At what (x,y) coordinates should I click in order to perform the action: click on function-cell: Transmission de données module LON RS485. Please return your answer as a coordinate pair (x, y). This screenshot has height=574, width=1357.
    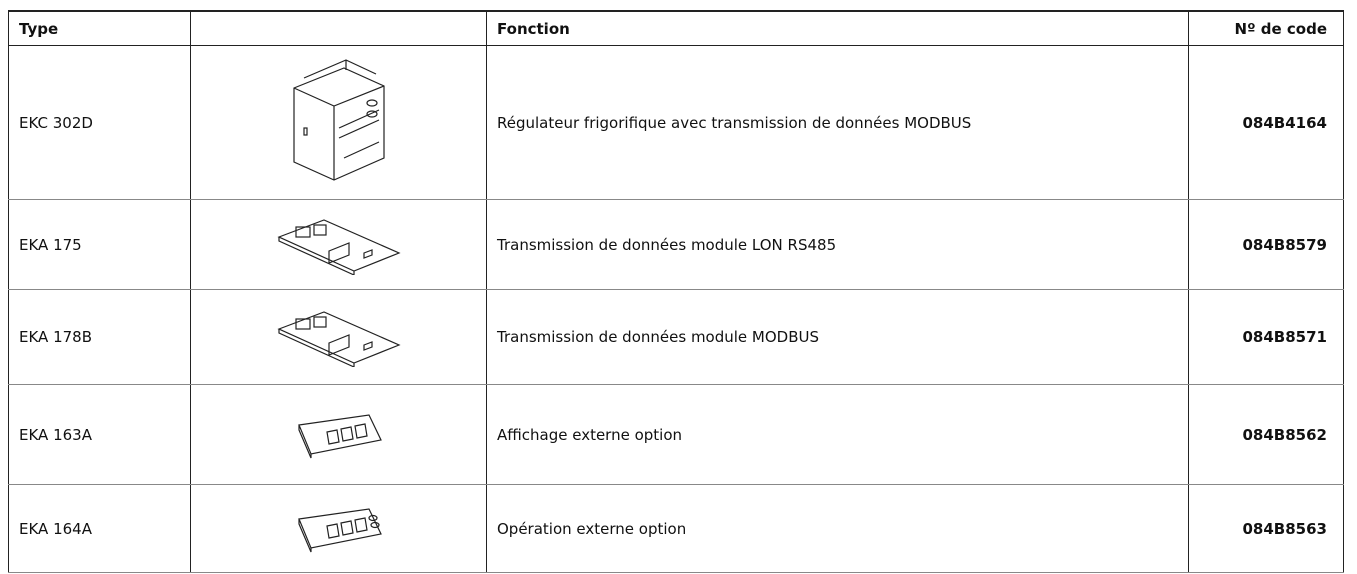
    Looking at the image, I should click on (837, 244).